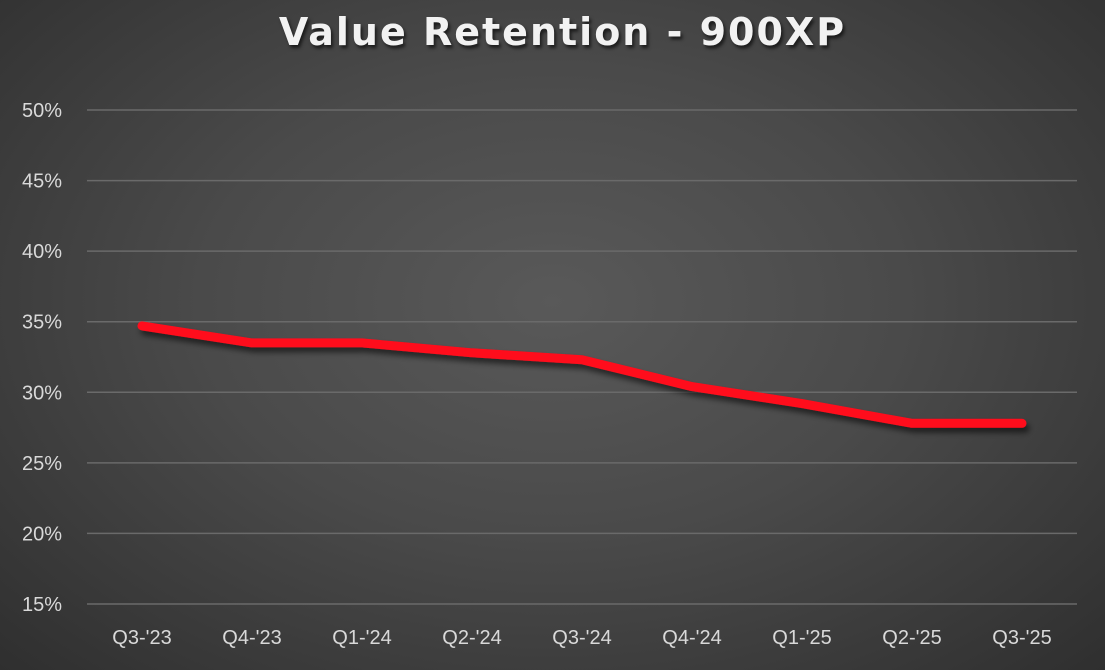  I want to click on x-tick-label: Q1-'24, so click(361, 638).